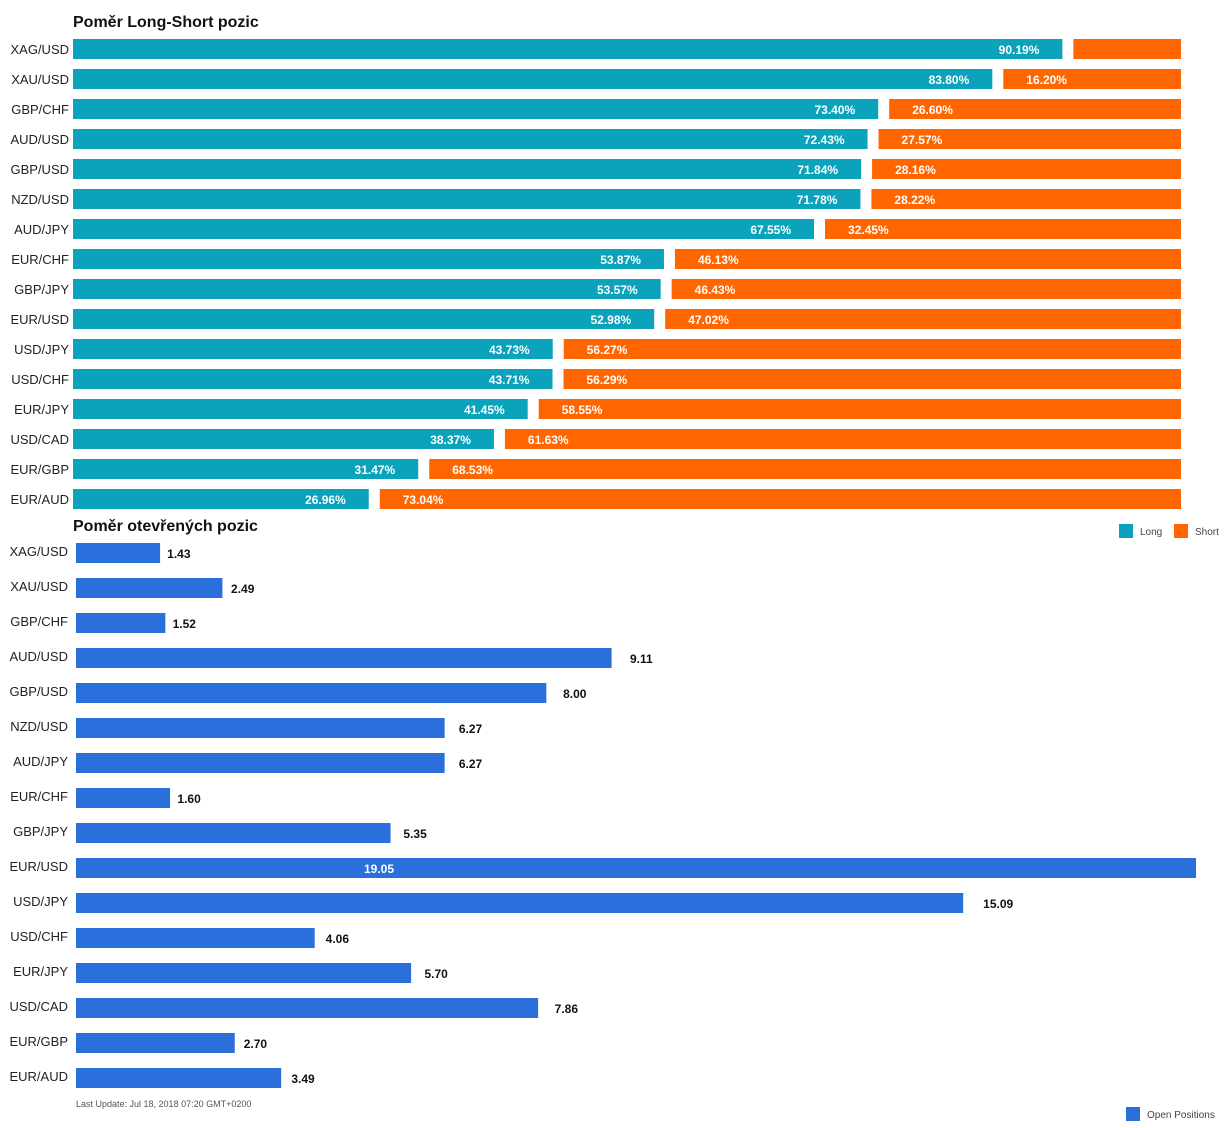  I want to click on open-positions-label-aud-usd: 9.11, so click(641, 659).